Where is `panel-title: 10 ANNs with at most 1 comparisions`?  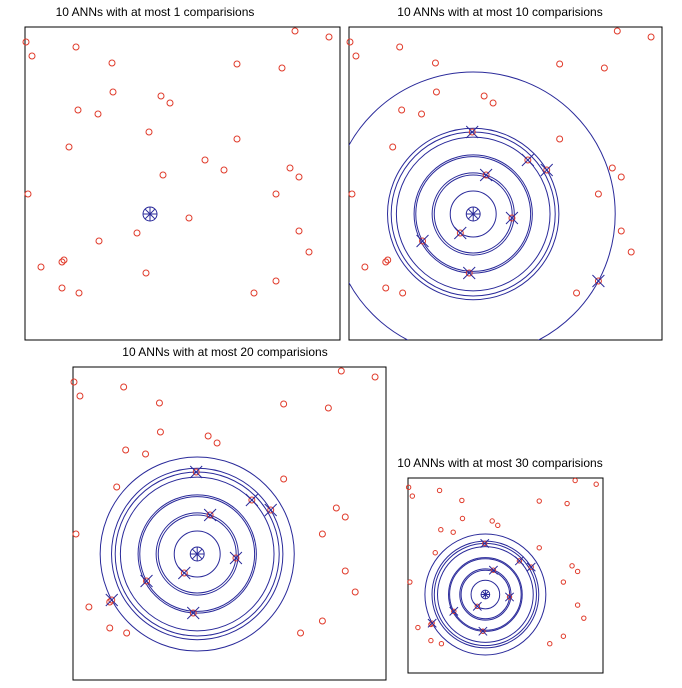 panel-title: 10 ANNs with at most 1 comparisions is located at coordinates (155, 12).